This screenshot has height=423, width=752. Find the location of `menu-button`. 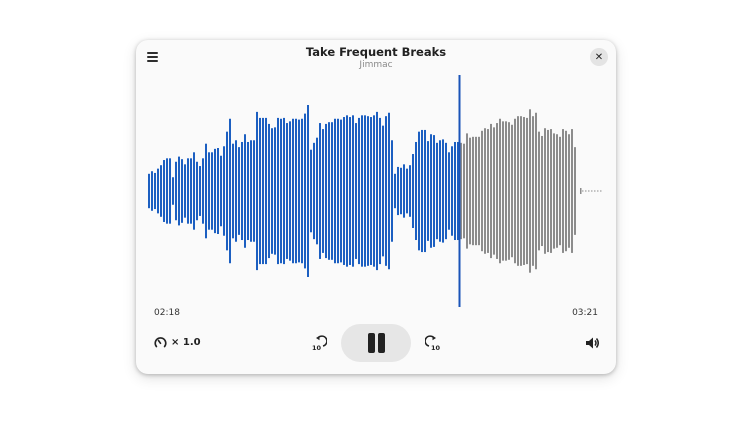

menu-button is located at coordinates (153, 57).